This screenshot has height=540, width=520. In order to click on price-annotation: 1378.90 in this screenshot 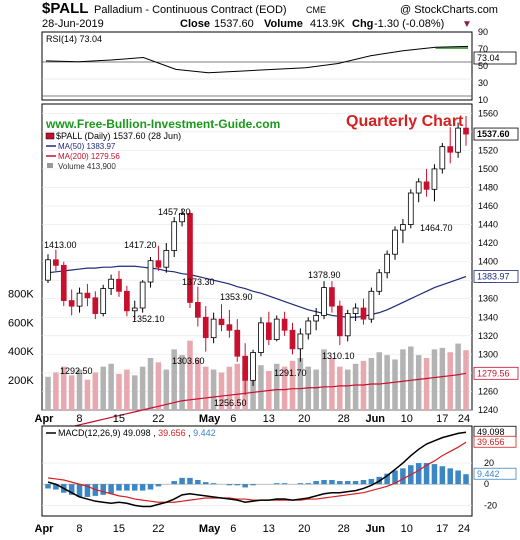, I will do `click(324, 275)`.